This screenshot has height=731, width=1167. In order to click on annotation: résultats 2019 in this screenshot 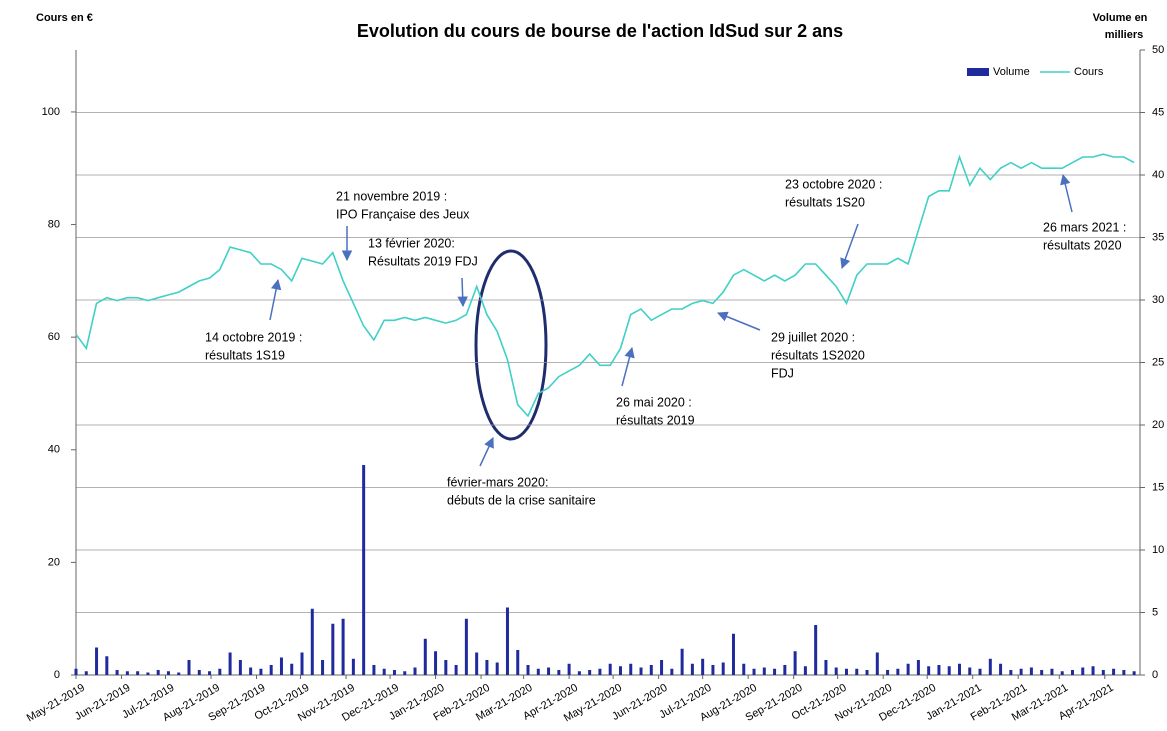, I will do `click(655, 420)`.